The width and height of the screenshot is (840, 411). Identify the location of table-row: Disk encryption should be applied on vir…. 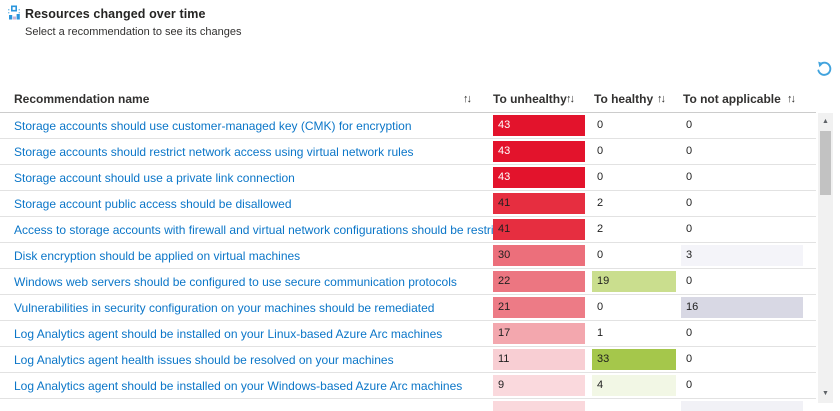
(408, 256).